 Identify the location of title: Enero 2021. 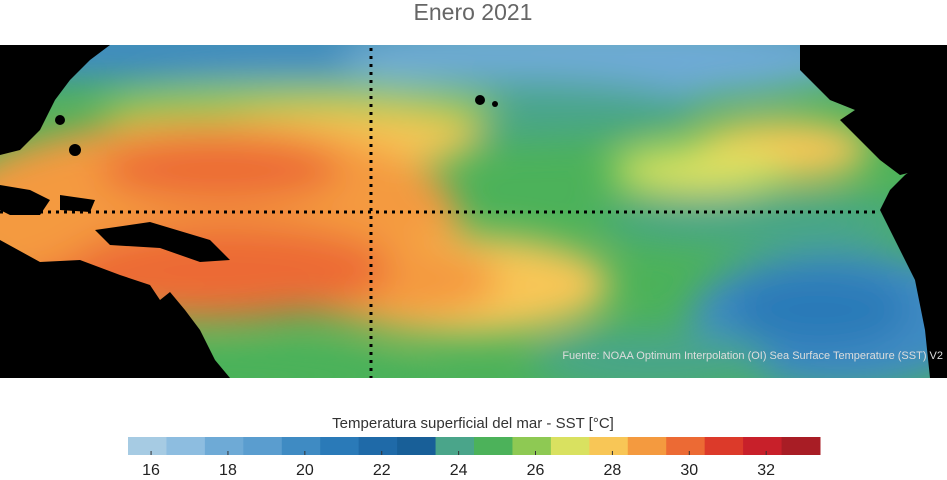
(473, 12).